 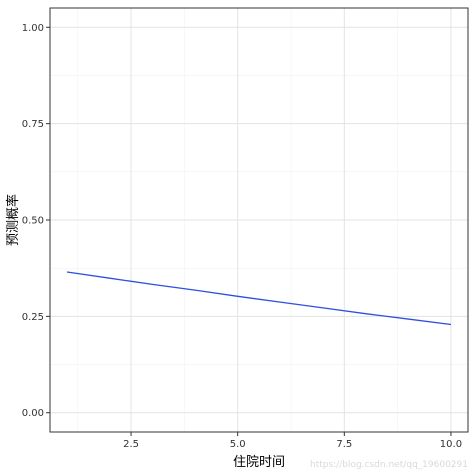 What do you see at coordinates (13, 220) in the screenshot?
I see `y-axis-title: 预测概率` at bounding box center [13, 220].